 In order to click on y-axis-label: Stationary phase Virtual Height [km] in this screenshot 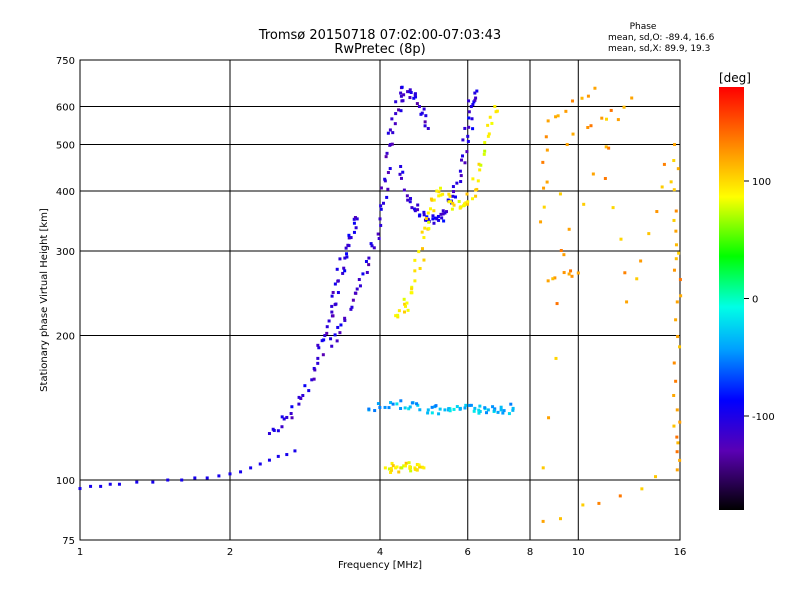, I will do `click(44, 300)`.